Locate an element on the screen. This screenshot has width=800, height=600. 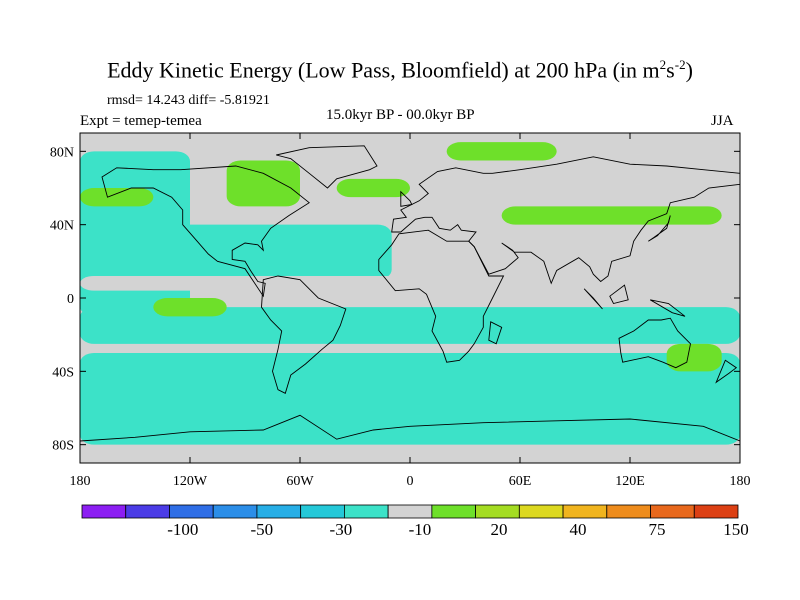
y-tick-label-0: 80N is located at coordinates (62, 152).